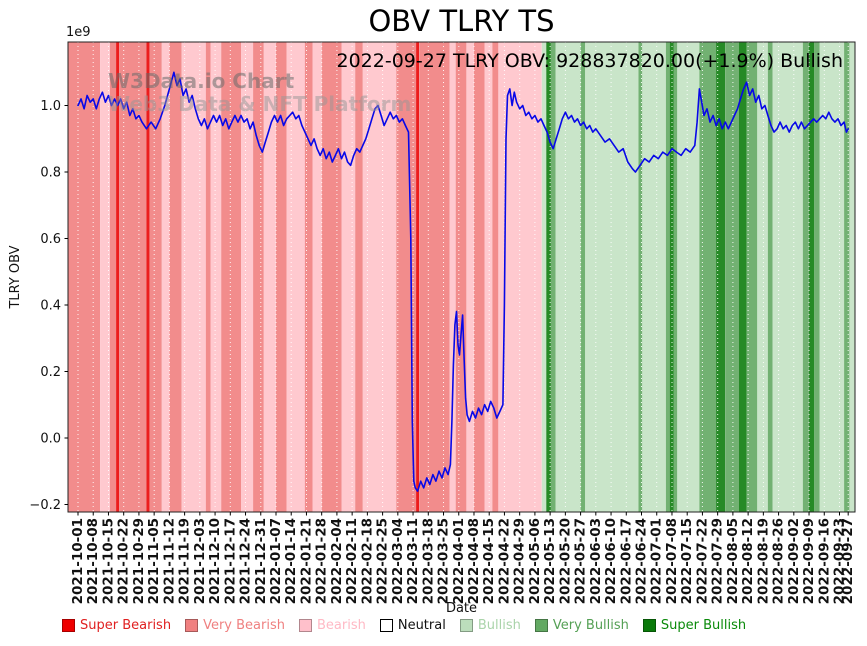 This screenshot has height=646, width=867. I want to click on x-tick-label: 2022-04-15, so click(489, 561).